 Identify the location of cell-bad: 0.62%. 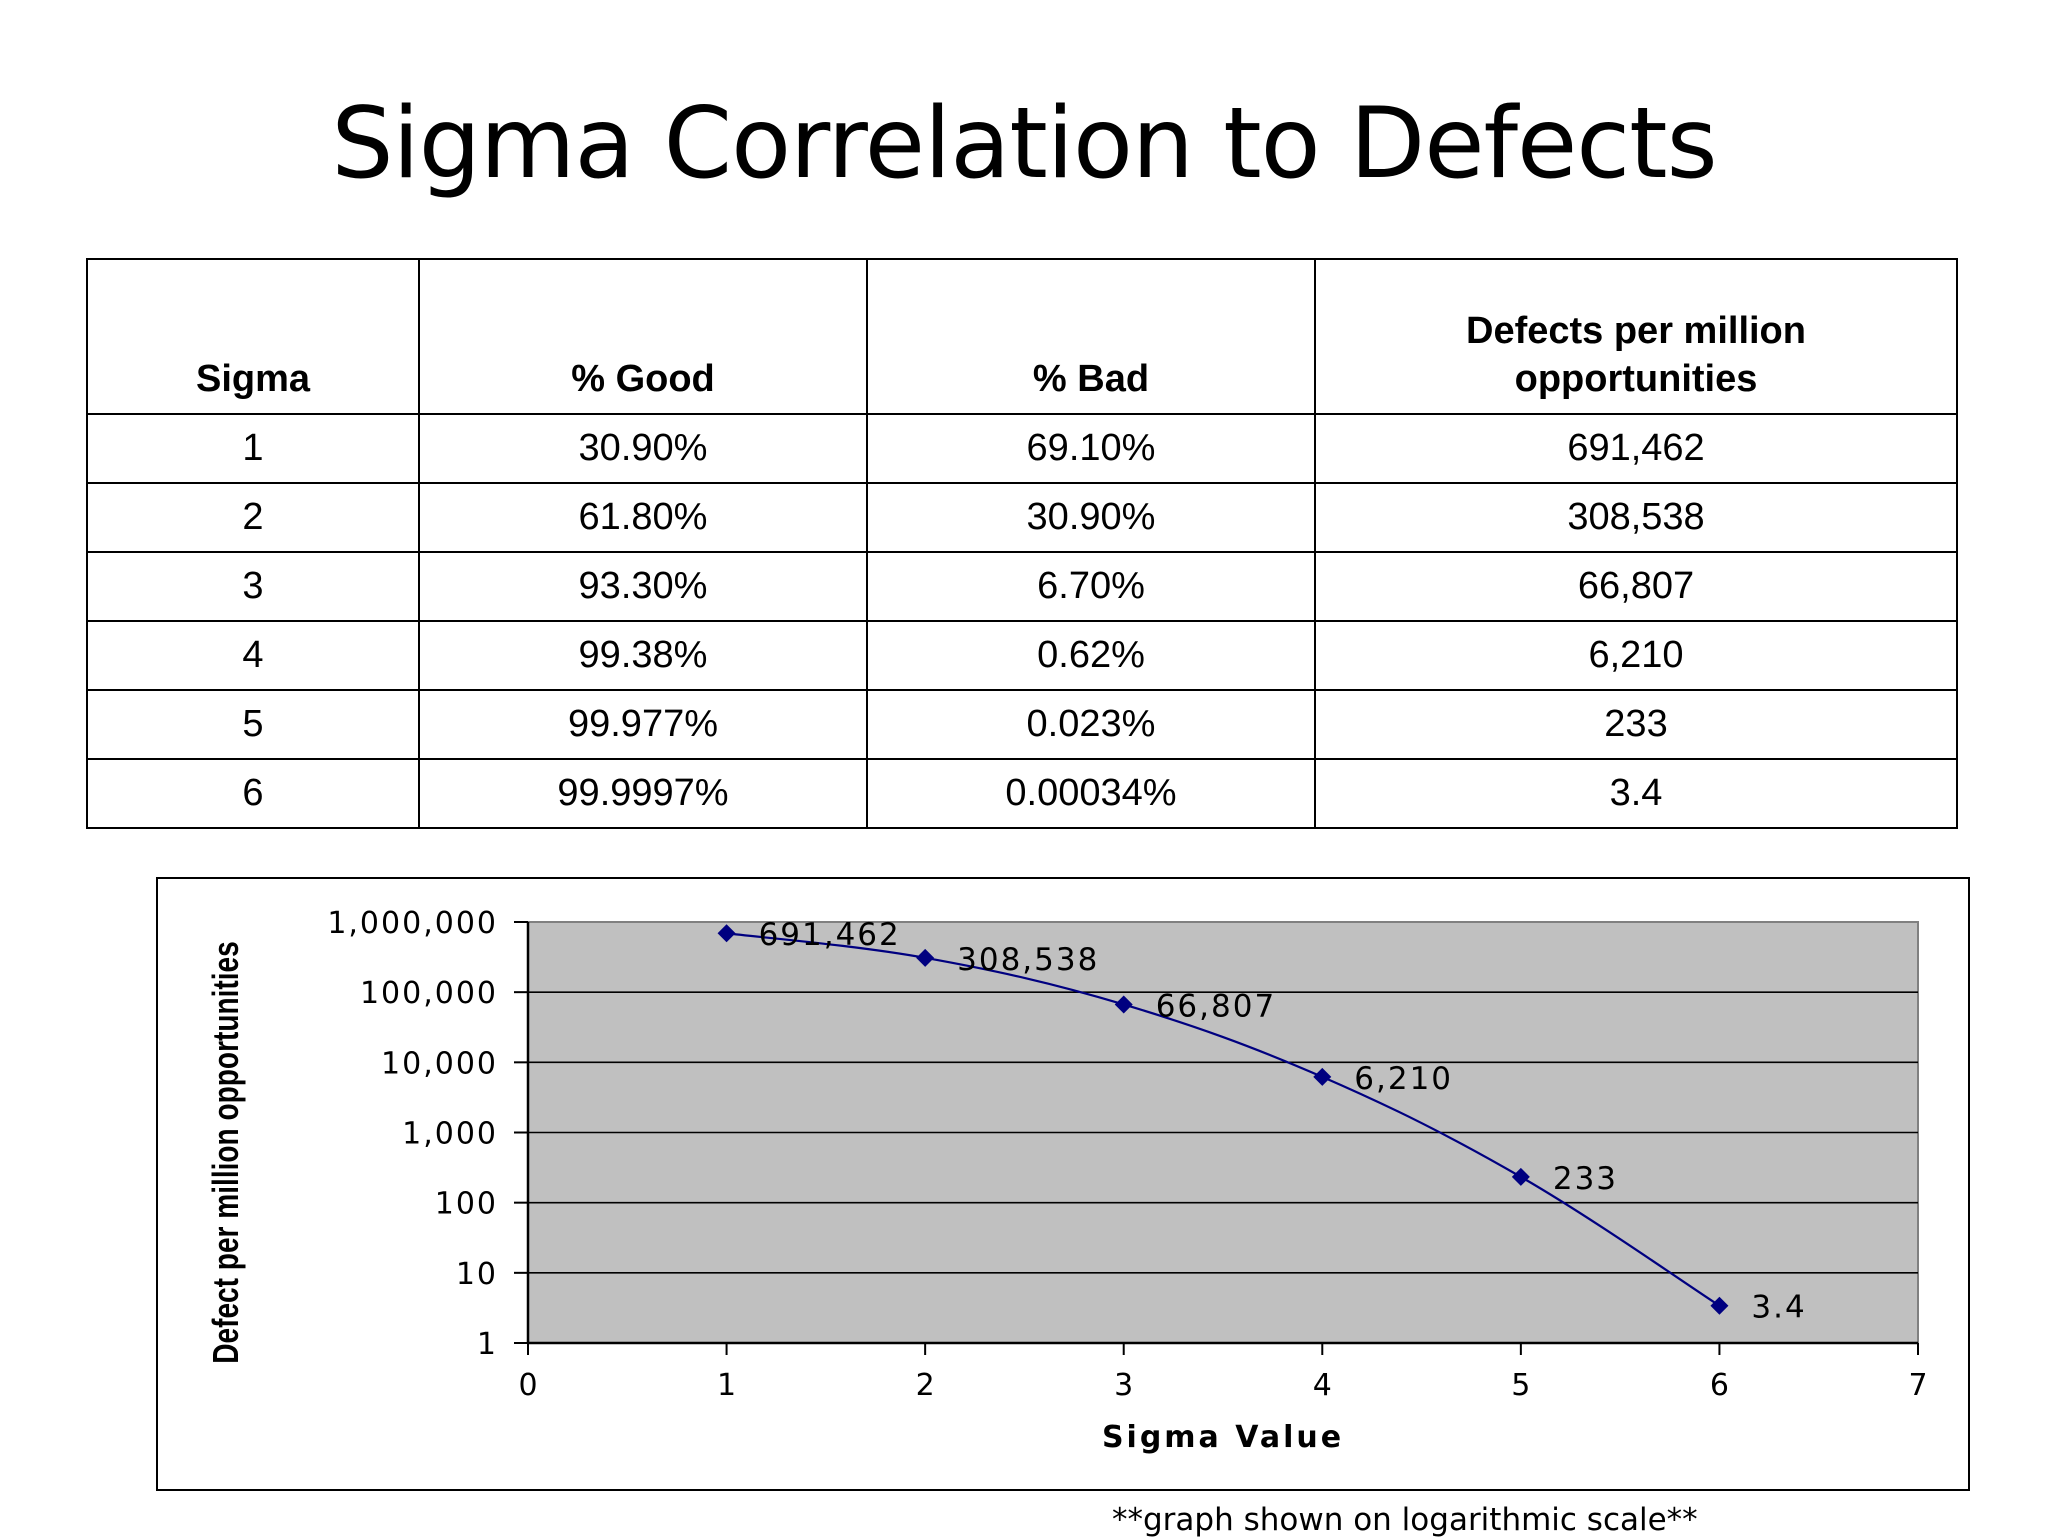
(1091, 655).